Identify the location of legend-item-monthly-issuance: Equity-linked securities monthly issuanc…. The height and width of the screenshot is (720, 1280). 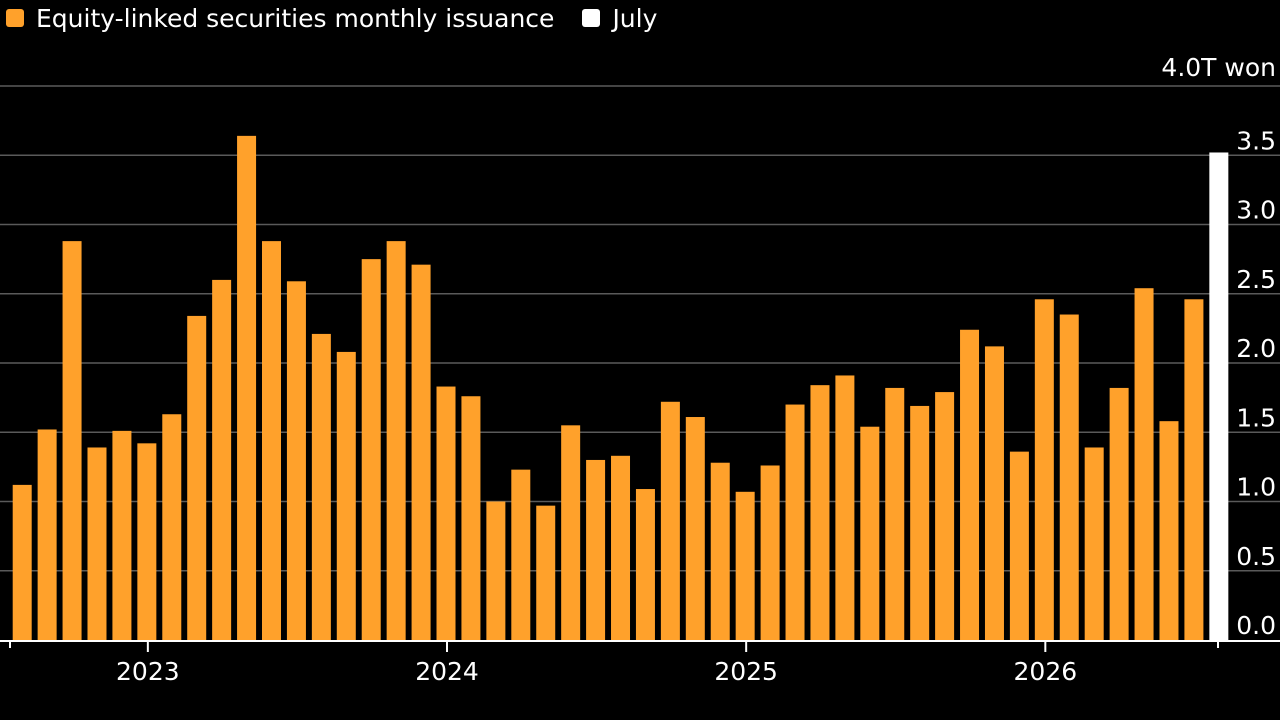
(280, 18).